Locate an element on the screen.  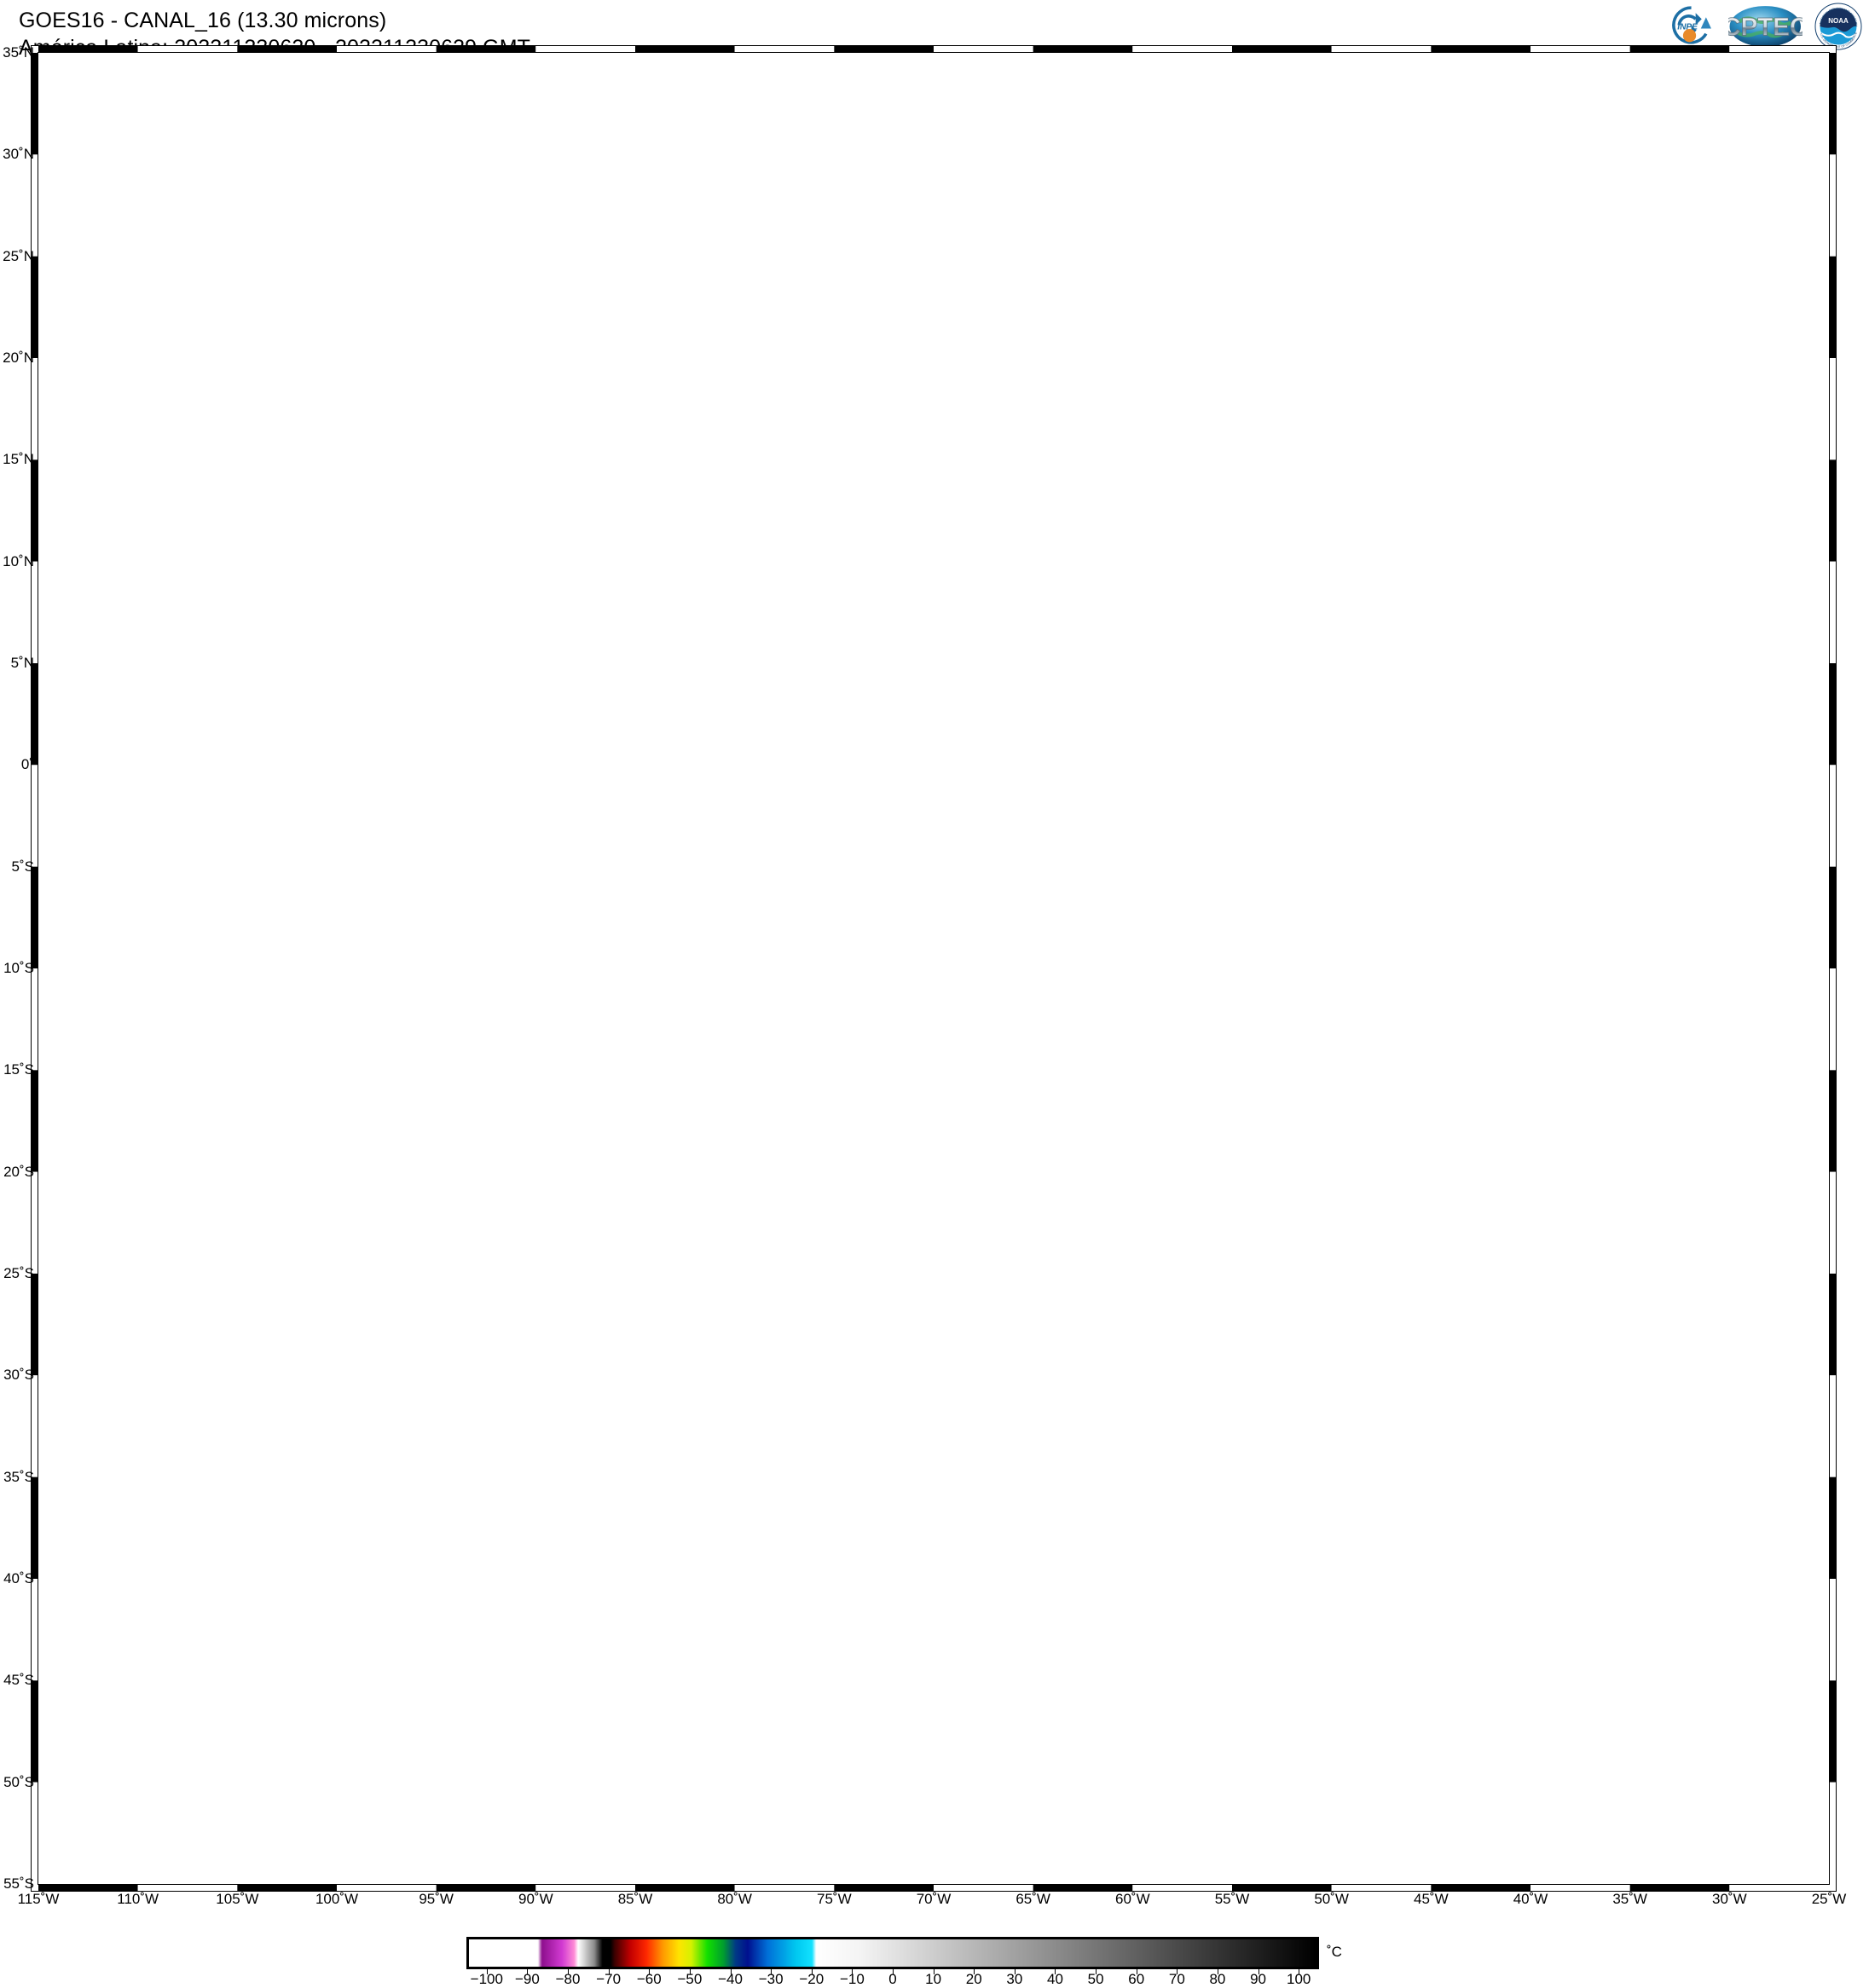
colorbar-tick-label: 40 is located at coordinates (1055, 1979).